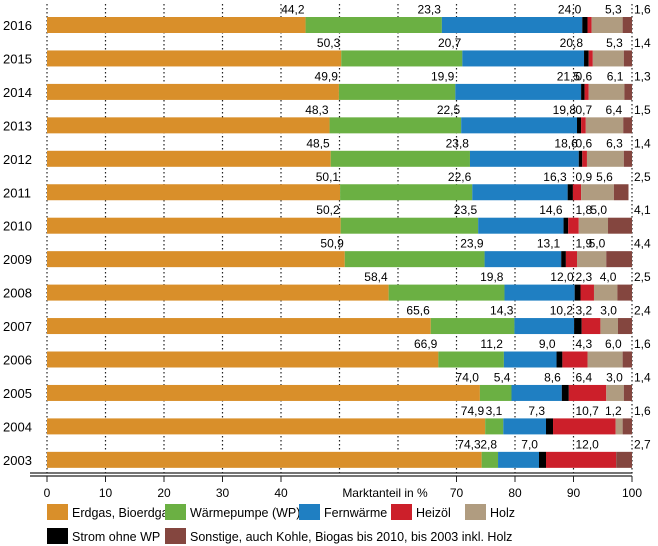  Describe the element at coordinates (17, 192) in the screenshot. I see `year-label: 2011` at that location.